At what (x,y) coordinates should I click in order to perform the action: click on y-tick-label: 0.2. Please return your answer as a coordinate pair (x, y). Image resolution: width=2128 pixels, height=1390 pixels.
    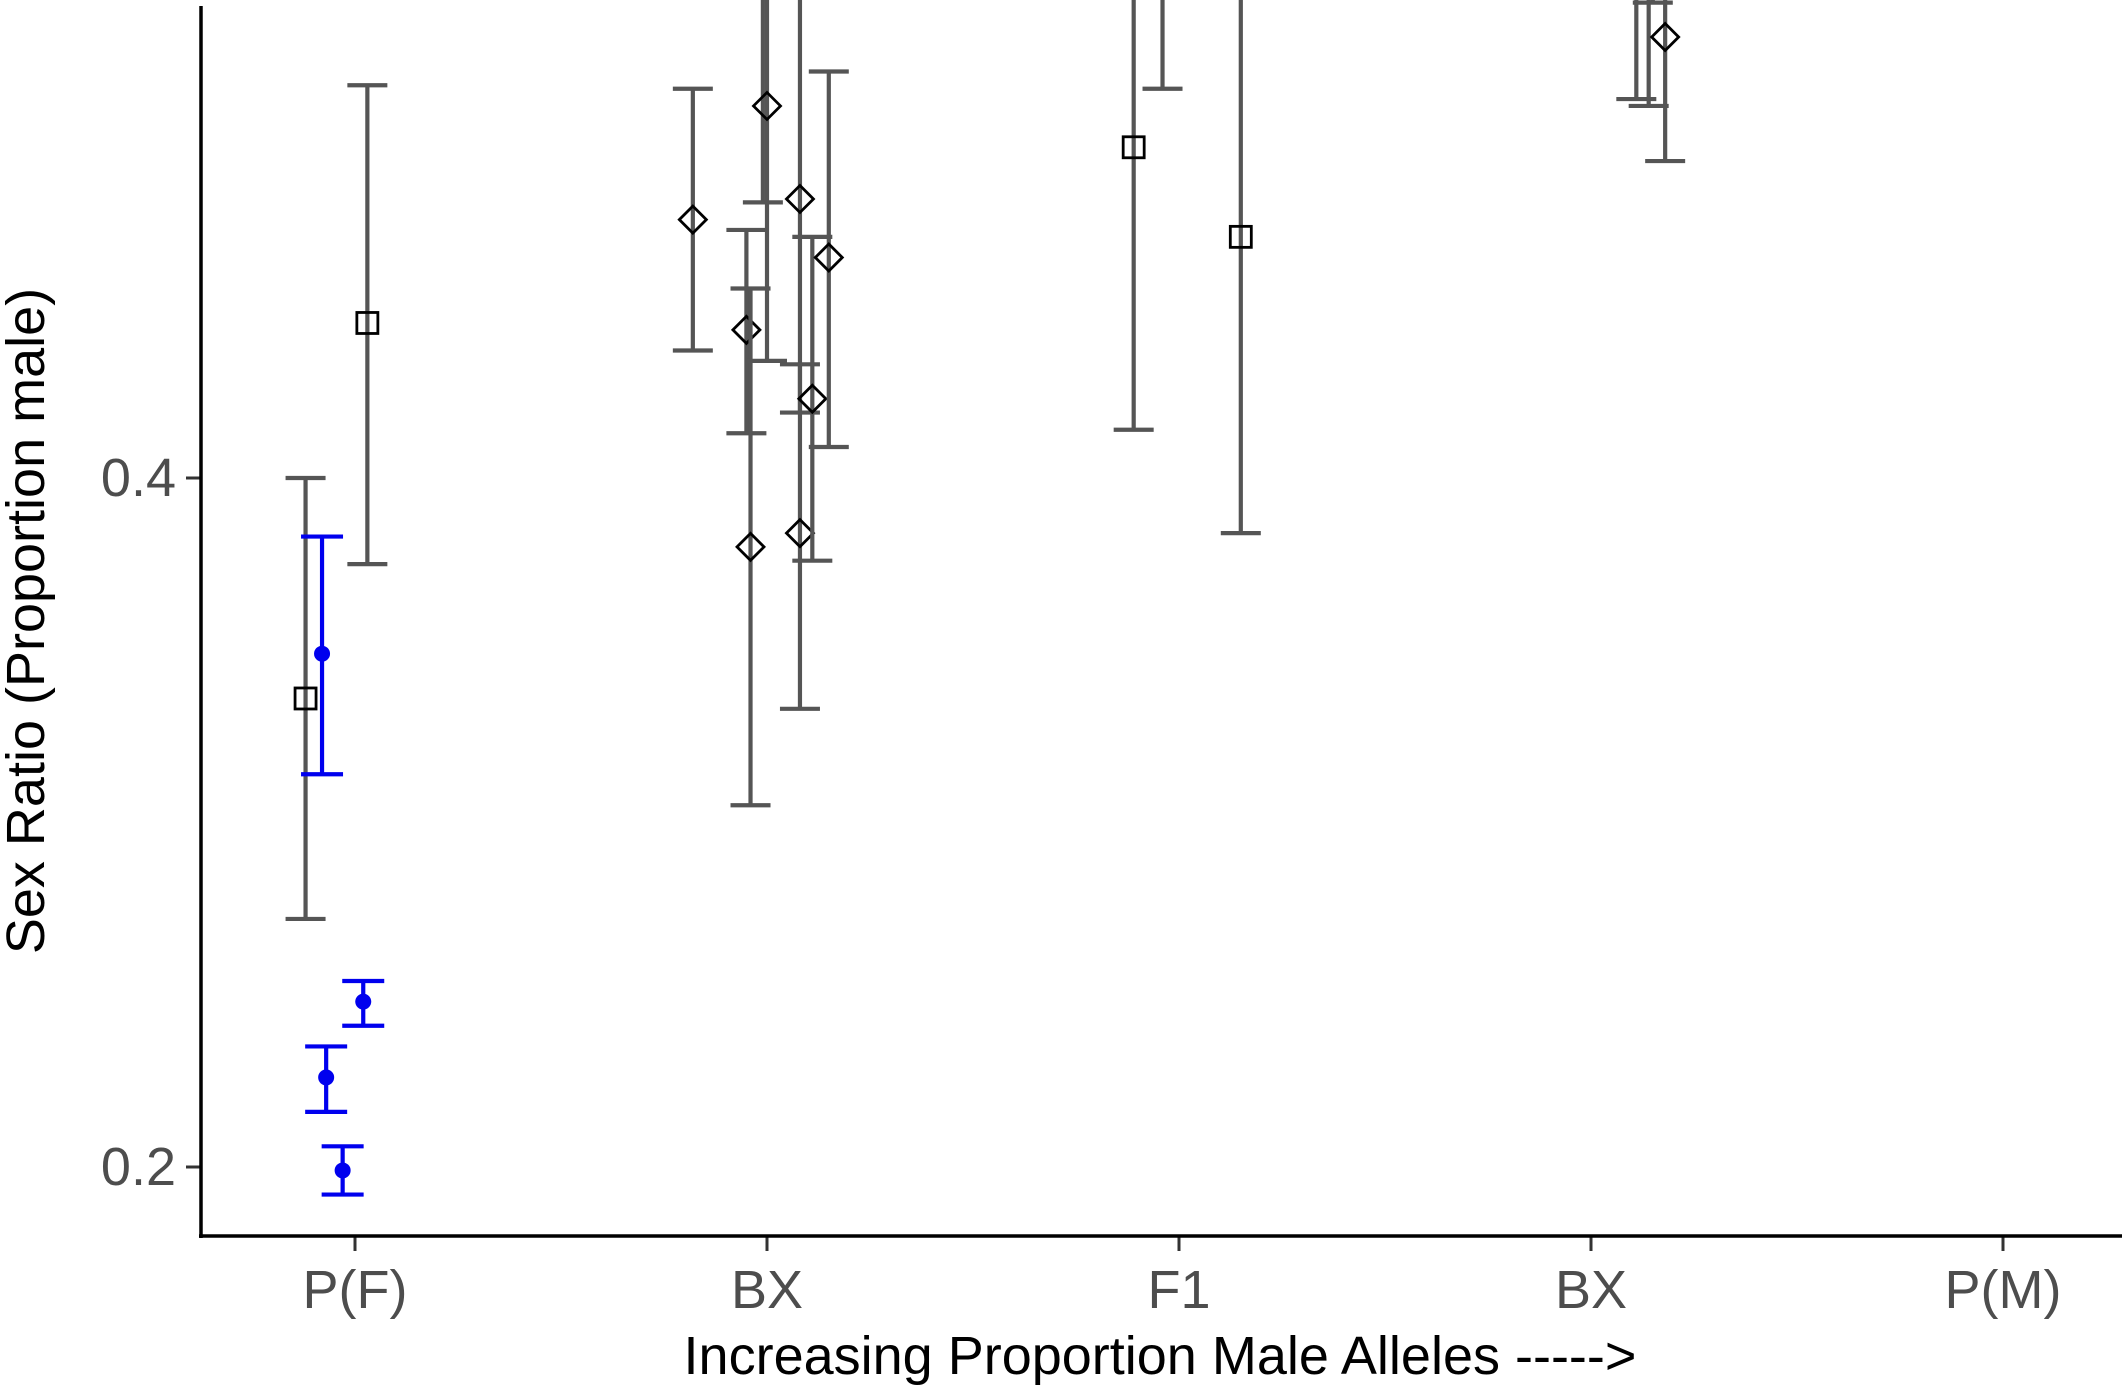
    Looking at the image, I should click on (138, 1167).